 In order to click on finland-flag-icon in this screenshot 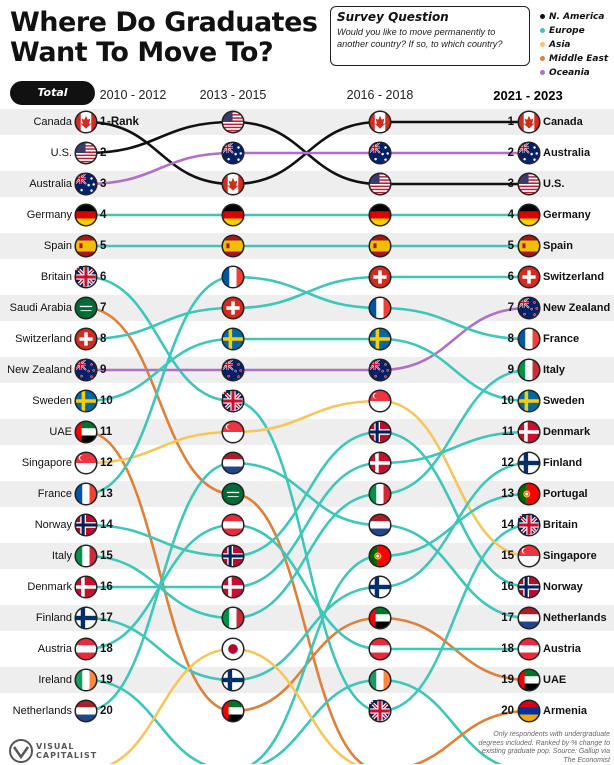, I will do `click(233, 680)`.